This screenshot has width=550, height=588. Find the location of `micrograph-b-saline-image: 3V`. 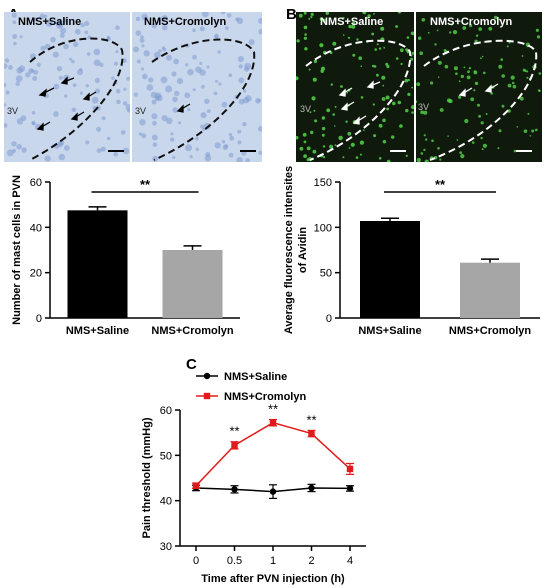

micrograph-b-saline-image: 3V is located at coordinates (355, 87).